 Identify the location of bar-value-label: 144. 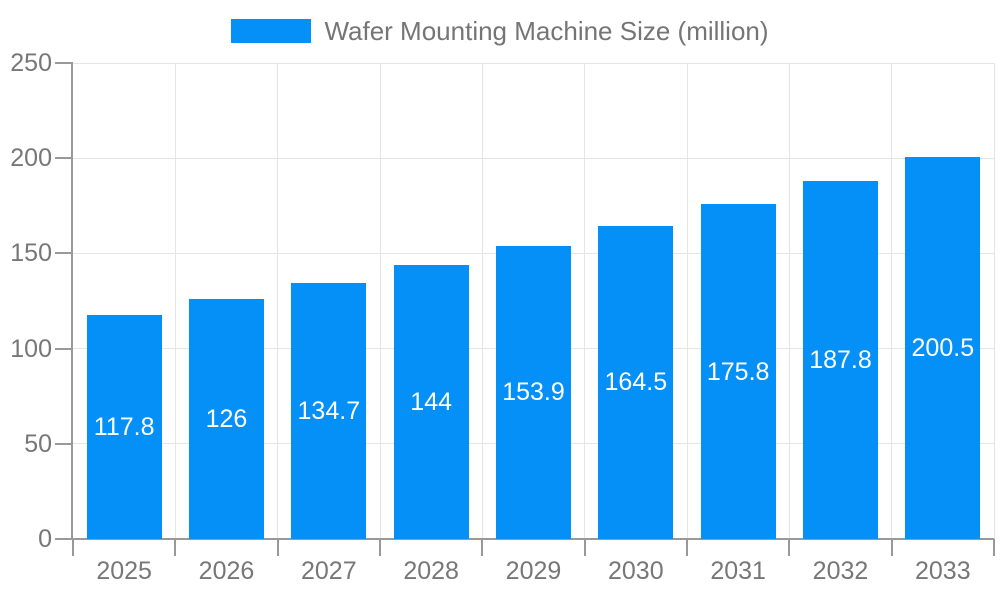
(431, 401).